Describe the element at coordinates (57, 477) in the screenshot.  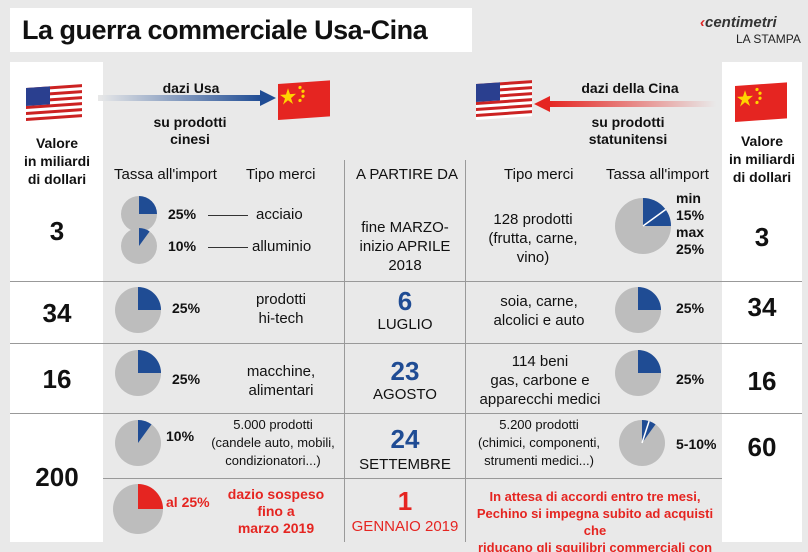
I see `us-value: 200` at that location.